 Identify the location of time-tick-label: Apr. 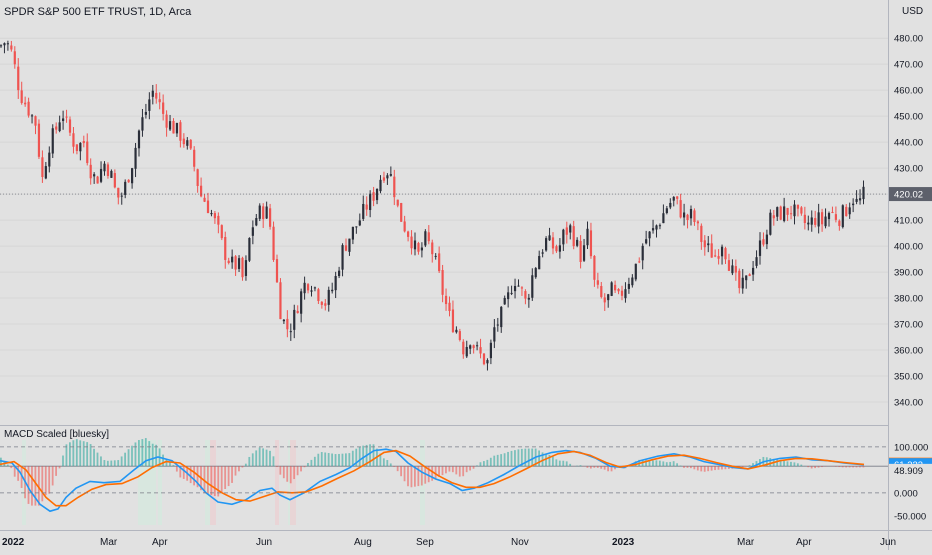
(160, 542).